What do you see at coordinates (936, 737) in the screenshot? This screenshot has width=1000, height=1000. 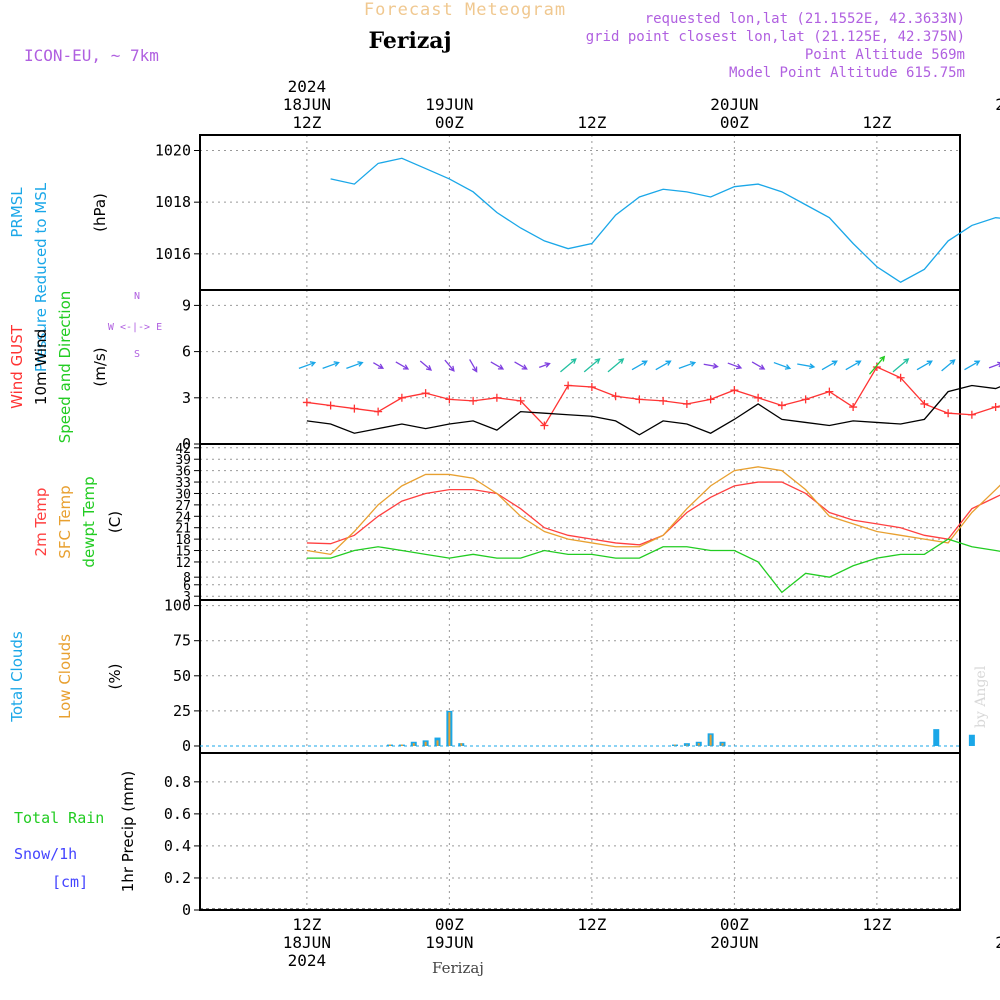 I see `total-cloud-bar` at bounding box center [936, 737].